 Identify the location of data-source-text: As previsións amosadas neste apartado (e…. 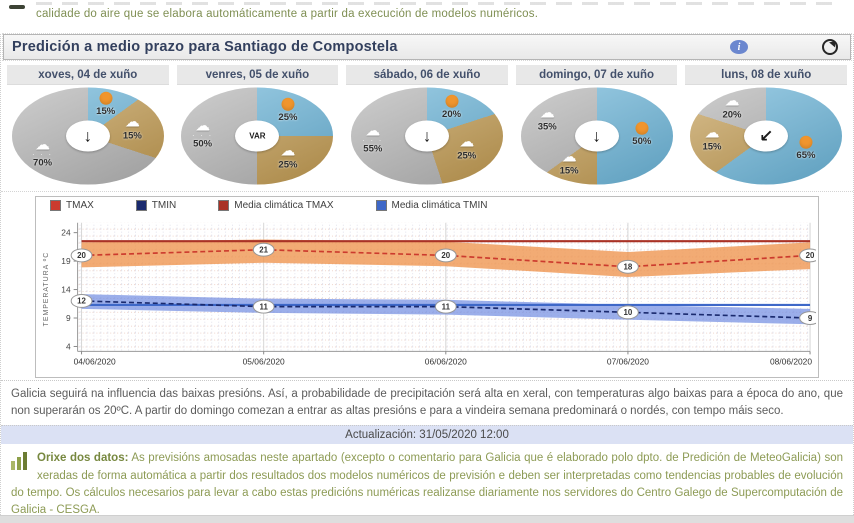
(427, 484).